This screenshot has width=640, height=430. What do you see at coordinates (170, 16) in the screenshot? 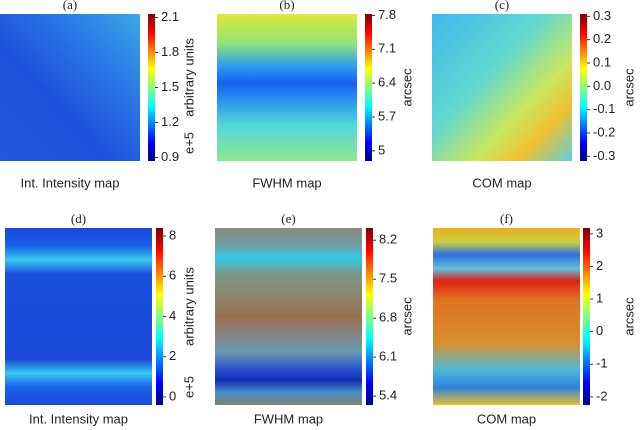
I see `colorbar-tick-label: 2.1` at bounding box center [170, 16].